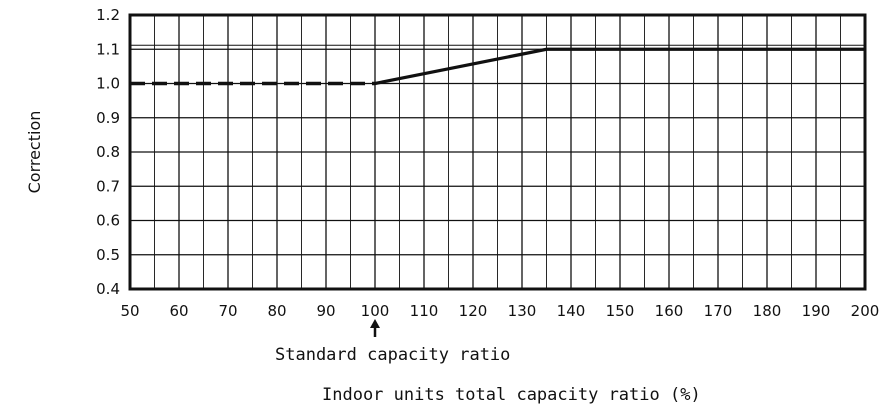 This screenshot has width=885, height=410. I want to click on y-tick-label: 1.0, so click(108, 84).